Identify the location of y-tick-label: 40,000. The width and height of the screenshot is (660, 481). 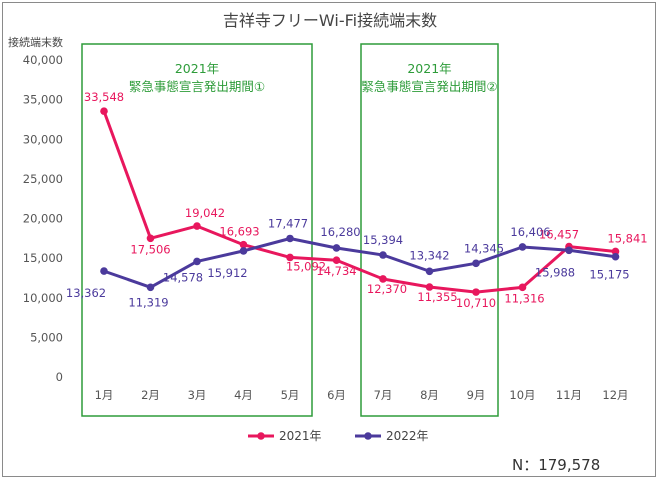
(43, 60).